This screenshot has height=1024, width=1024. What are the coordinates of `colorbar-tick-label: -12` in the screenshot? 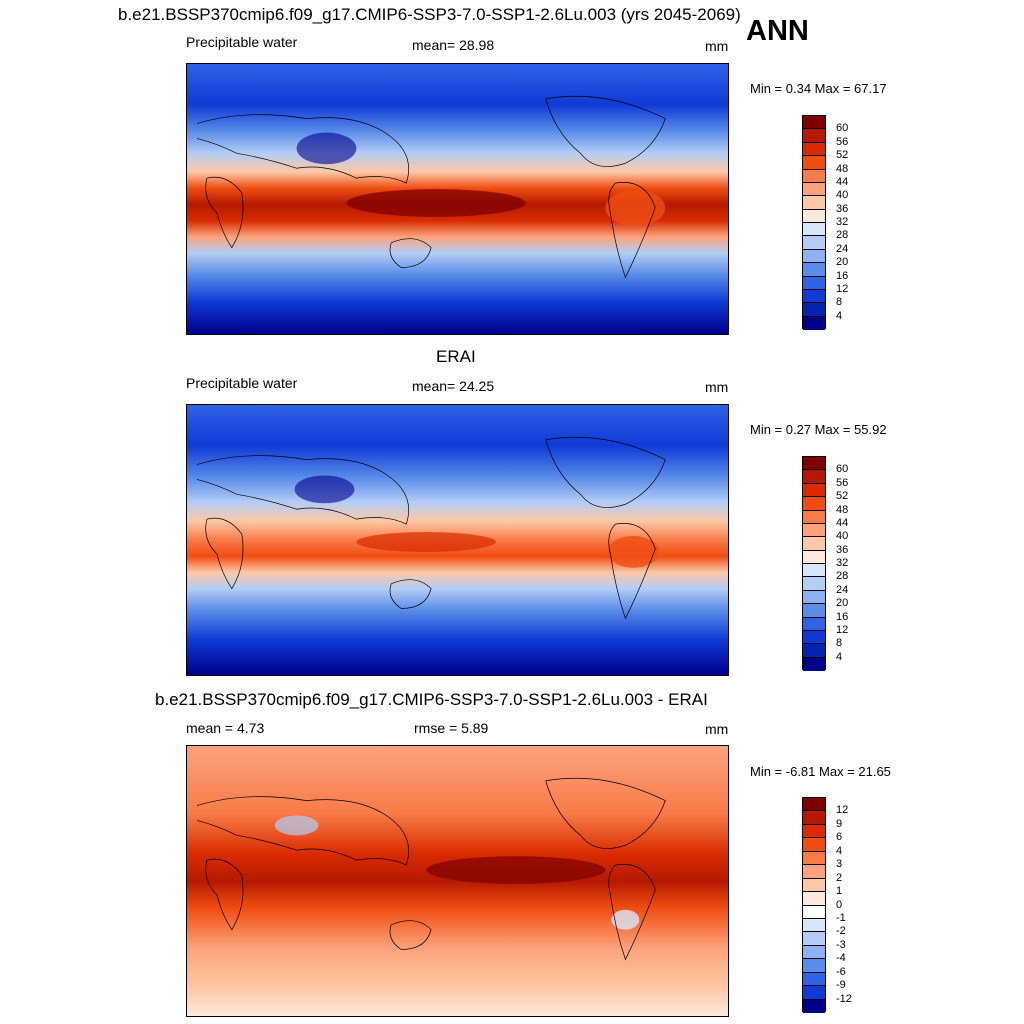 It's located at (844, 998).